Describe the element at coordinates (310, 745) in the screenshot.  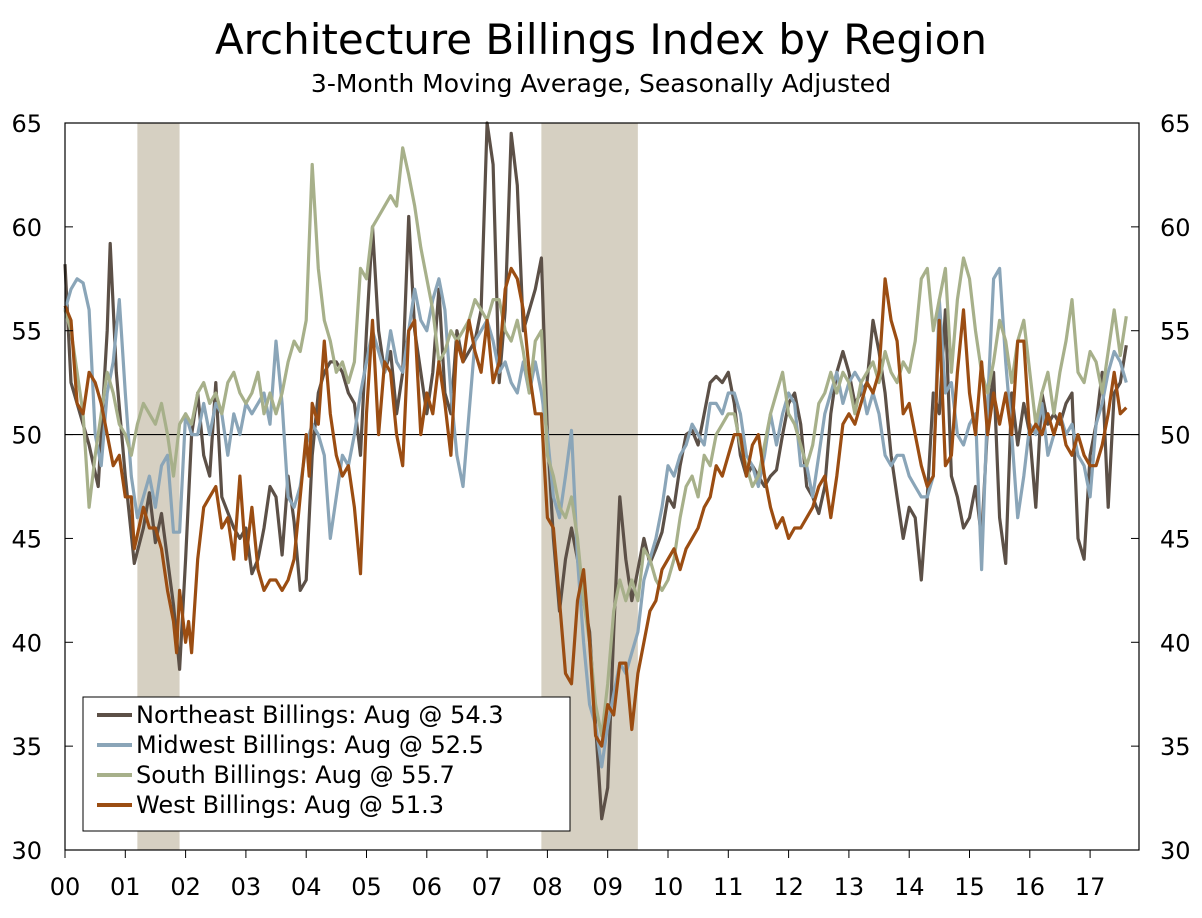
I see `legend-label-1: Midwest Billings: Aug @ 52.5` at that location.